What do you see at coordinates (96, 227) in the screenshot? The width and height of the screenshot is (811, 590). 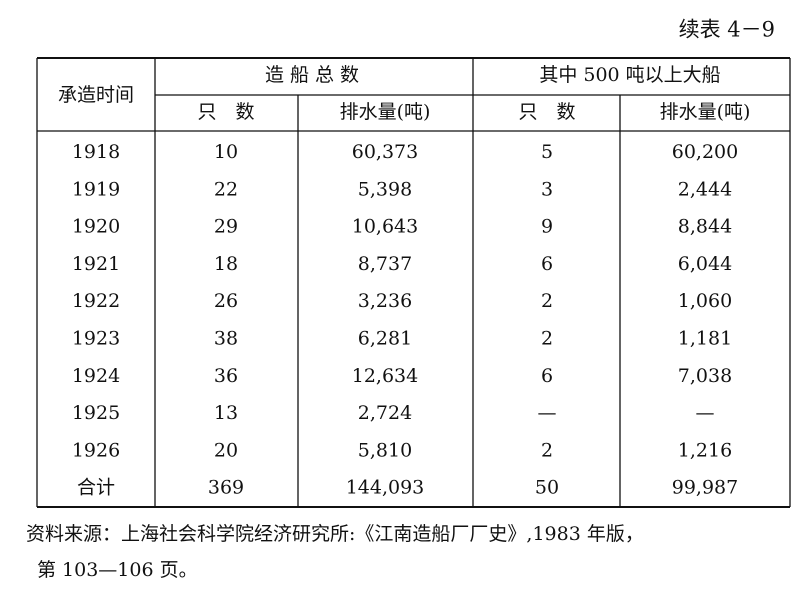 I see `table-cell: 1920` at bounding box center [96, 227].